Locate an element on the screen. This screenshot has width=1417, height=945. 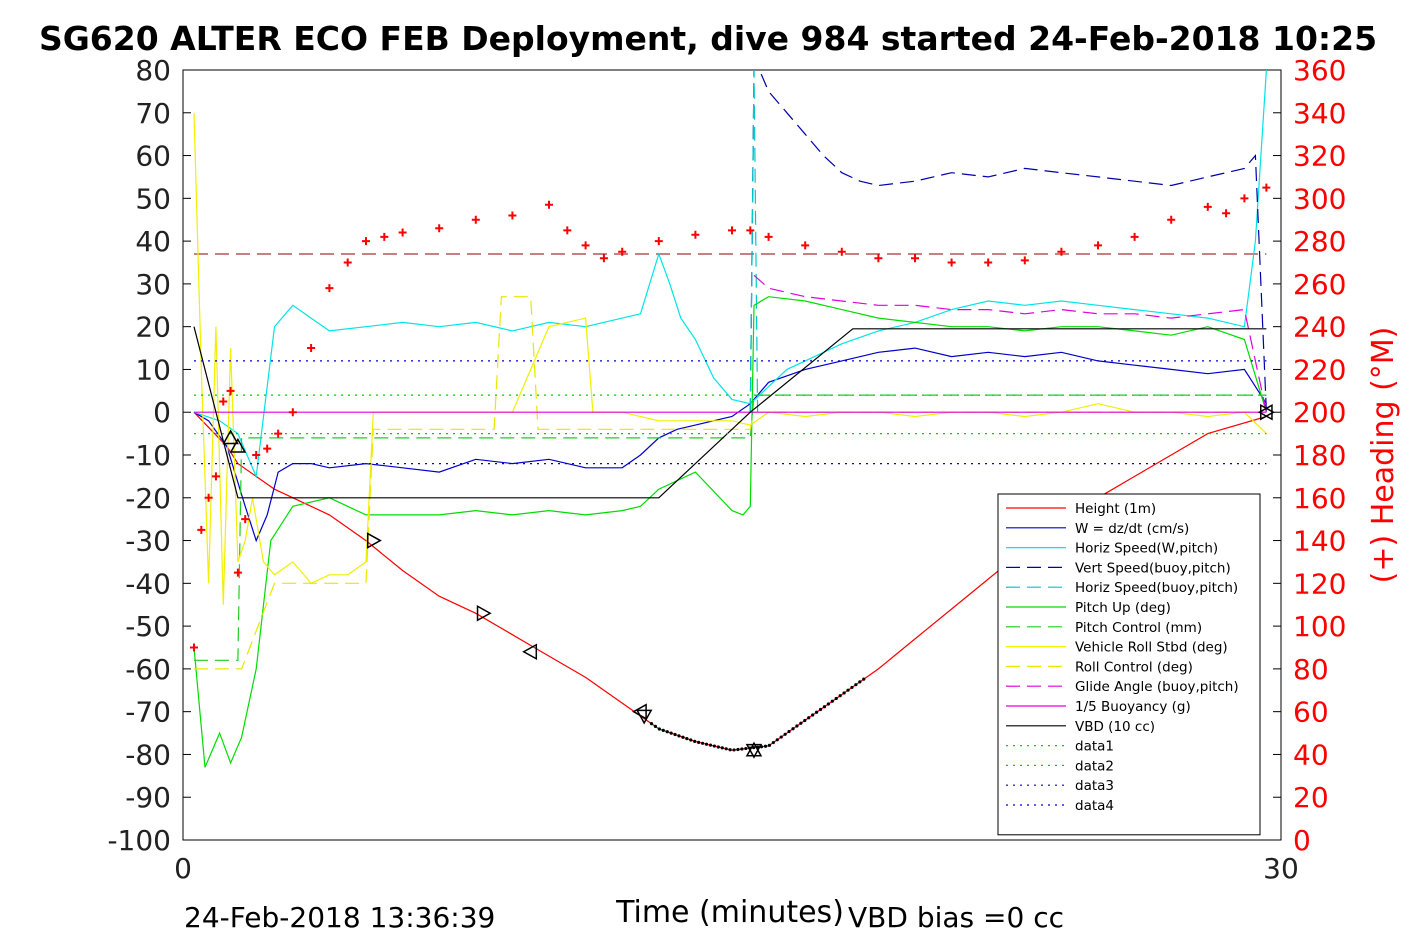
x-tick-label: 0 is located at coordinates (183, 868).